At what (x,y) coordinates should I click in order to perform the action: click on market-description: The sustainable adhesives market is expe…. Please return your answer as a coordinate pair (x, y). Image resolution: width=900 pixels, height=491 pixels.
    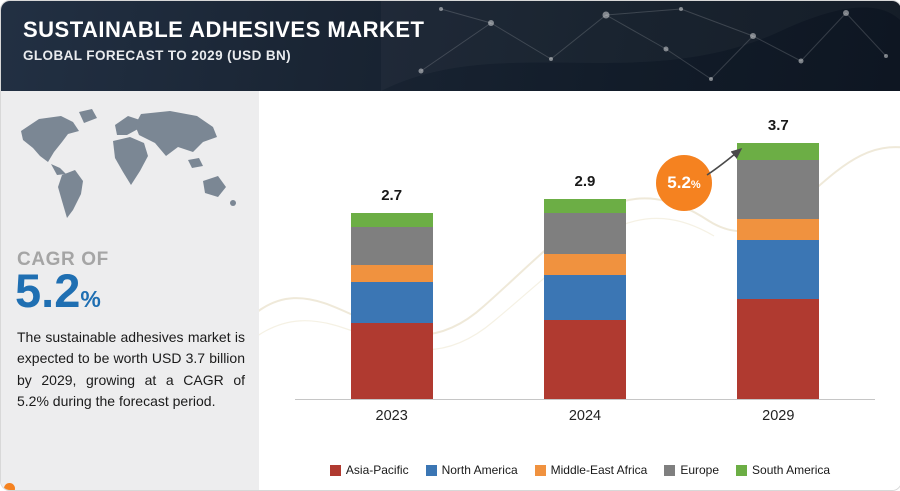
    Looking at the image, I should click on (131, 369).